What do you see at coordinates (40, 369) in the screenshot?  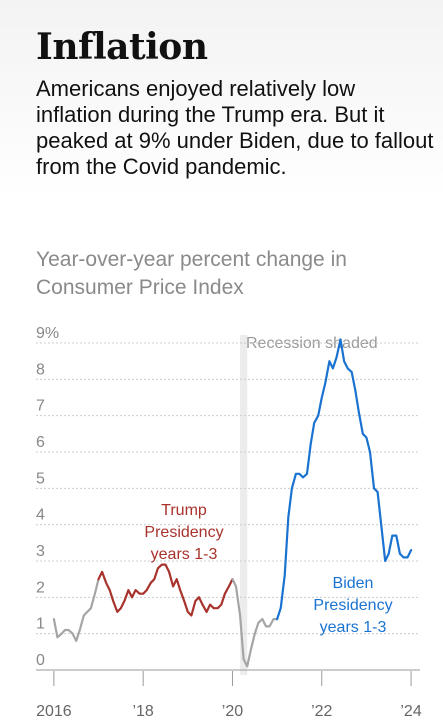 I see `y-tick-label: 8` at bounding box center [40, 369].